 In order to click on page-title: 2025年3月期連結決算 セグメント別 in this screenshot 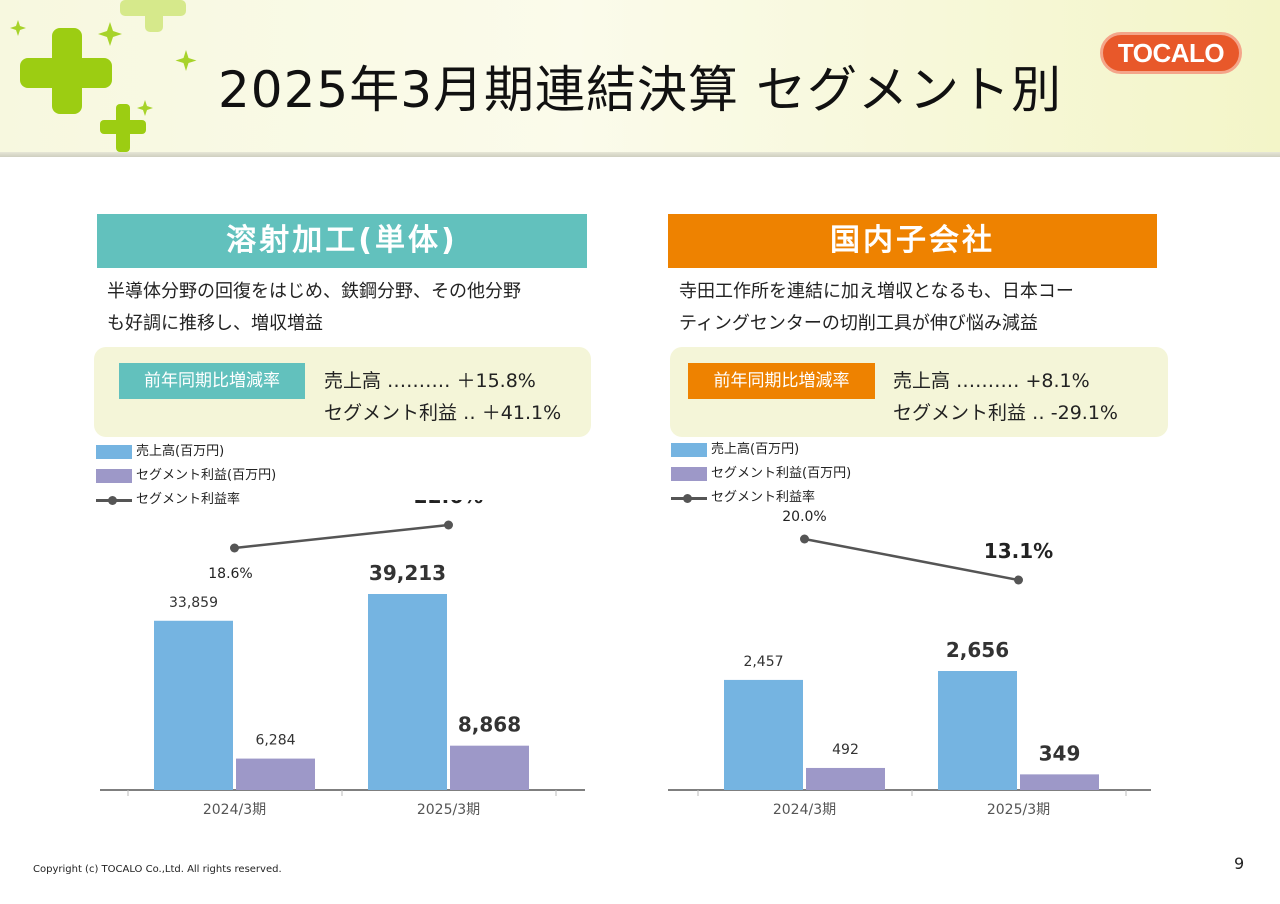, I will do `click(640, 90)`.